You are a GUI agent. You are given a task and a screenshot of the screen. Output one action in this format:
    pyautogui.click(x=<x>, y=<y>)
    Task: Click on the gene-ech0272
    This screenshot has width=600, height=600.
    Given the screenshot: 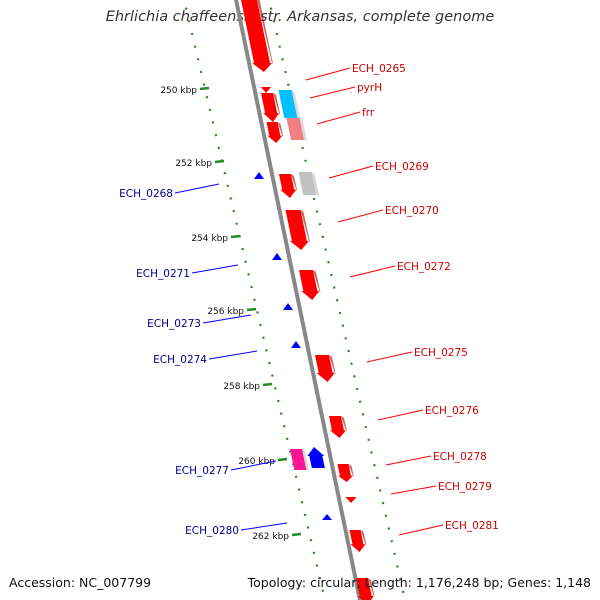 What is the action you would take?
    pyautogui.click(x=310, y=285)
    